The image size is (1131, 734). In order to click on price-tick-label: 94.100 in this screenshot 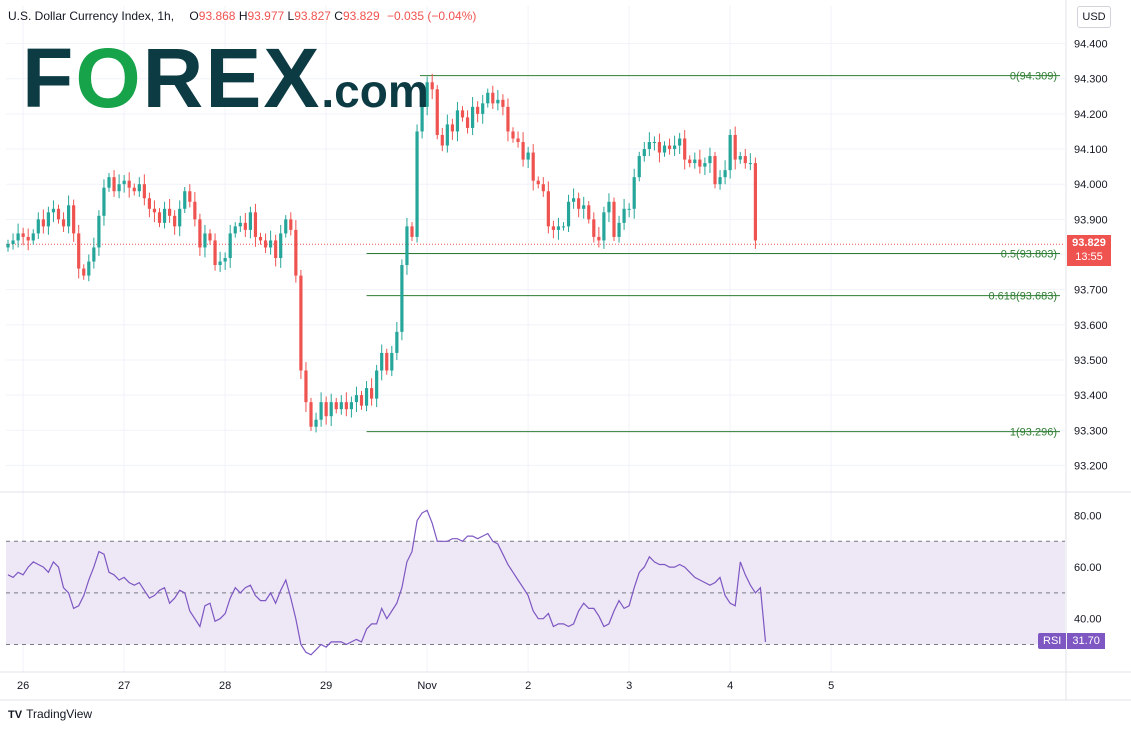, I will do `click(1091, 150)`.